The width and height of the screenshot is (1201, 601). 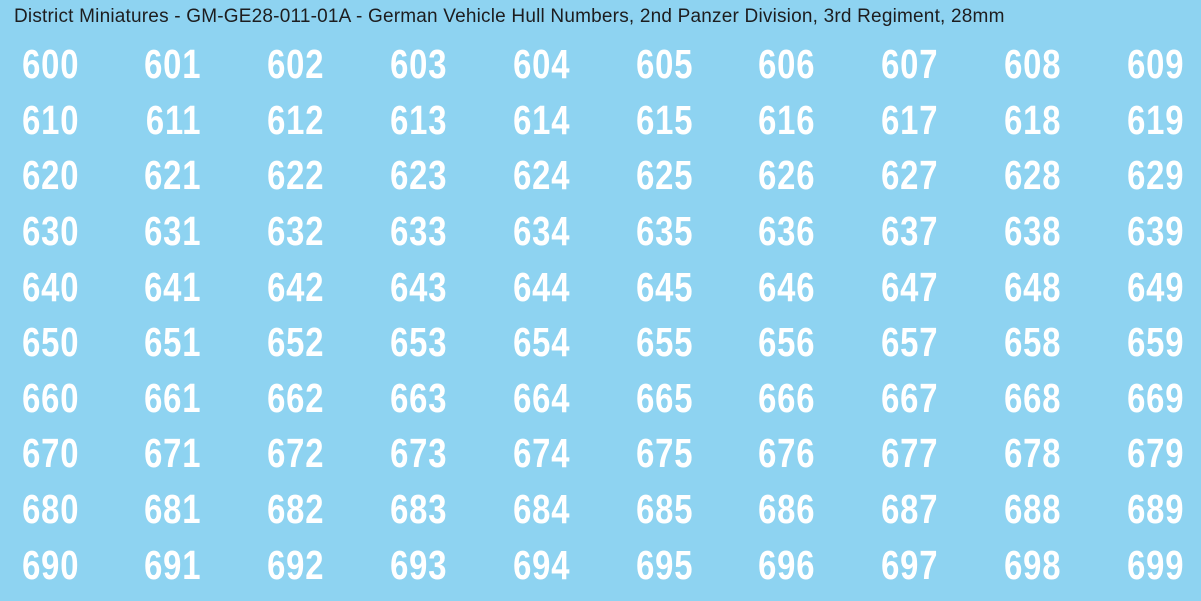 I want to click on hull-number: 674, so click(x=542, y=453).